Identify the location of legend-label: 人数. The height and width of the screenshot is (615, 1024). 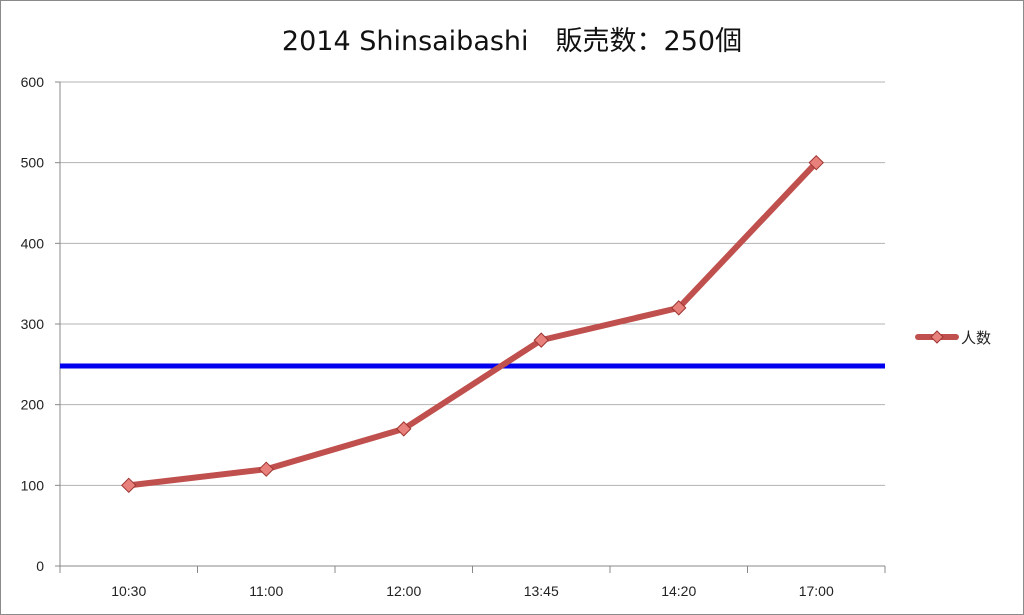
(976, 338).